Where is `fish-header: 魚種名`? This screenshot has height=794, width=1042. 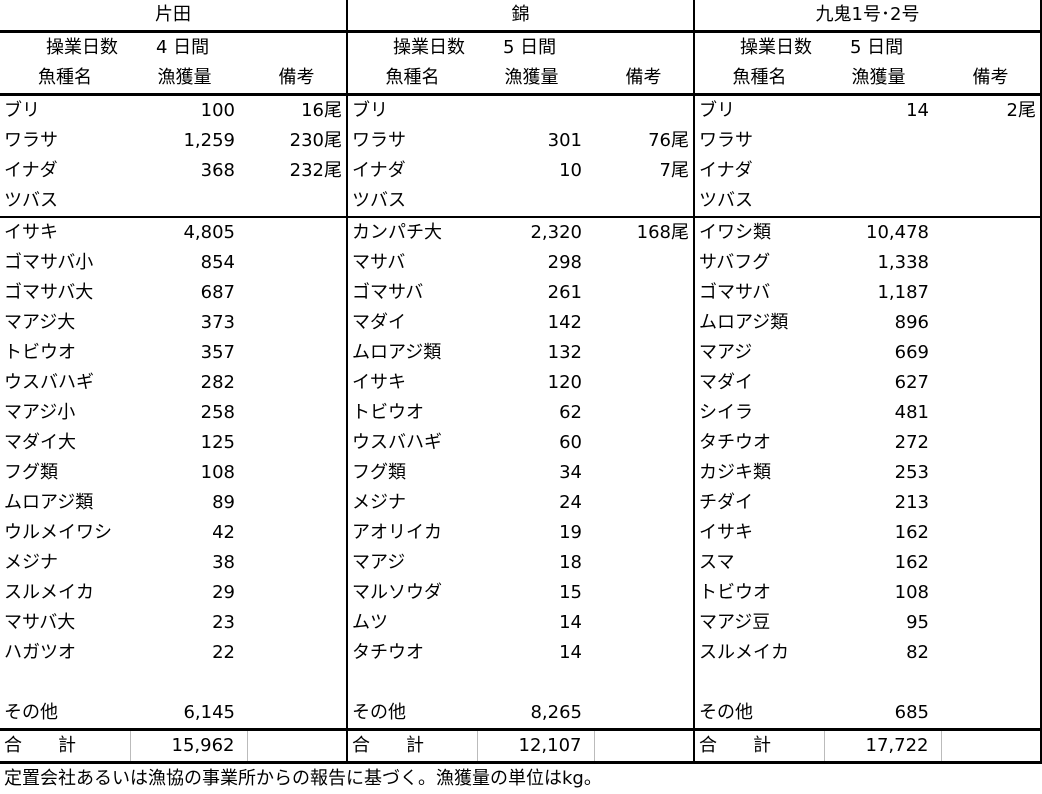 fish-header: 魚種名 is located at coordinates (411, 79).